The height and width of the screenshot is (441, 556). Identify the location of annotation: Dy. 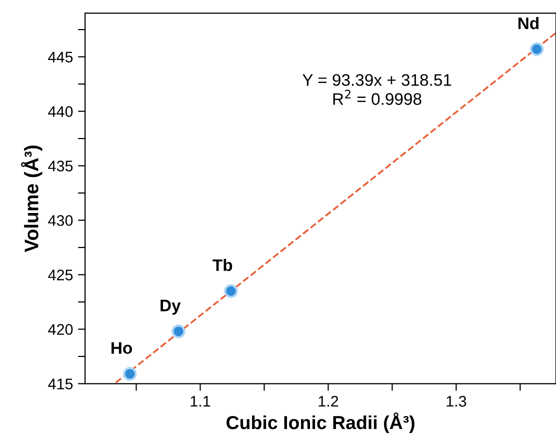
(170, 307).